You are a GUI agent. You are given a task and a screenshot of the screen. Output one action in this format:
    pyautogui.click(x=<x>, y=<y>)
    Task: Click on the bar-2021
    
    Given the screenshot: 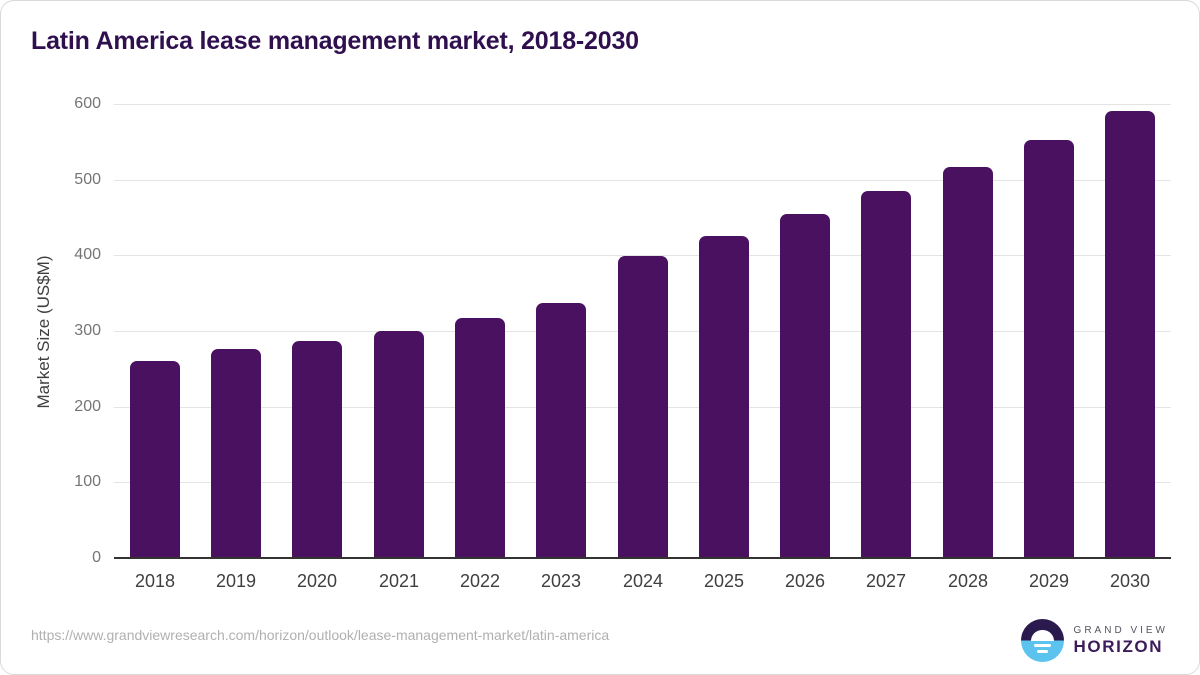 What is the action you would take?
    pyautogui.click(x=399, y=444)
    